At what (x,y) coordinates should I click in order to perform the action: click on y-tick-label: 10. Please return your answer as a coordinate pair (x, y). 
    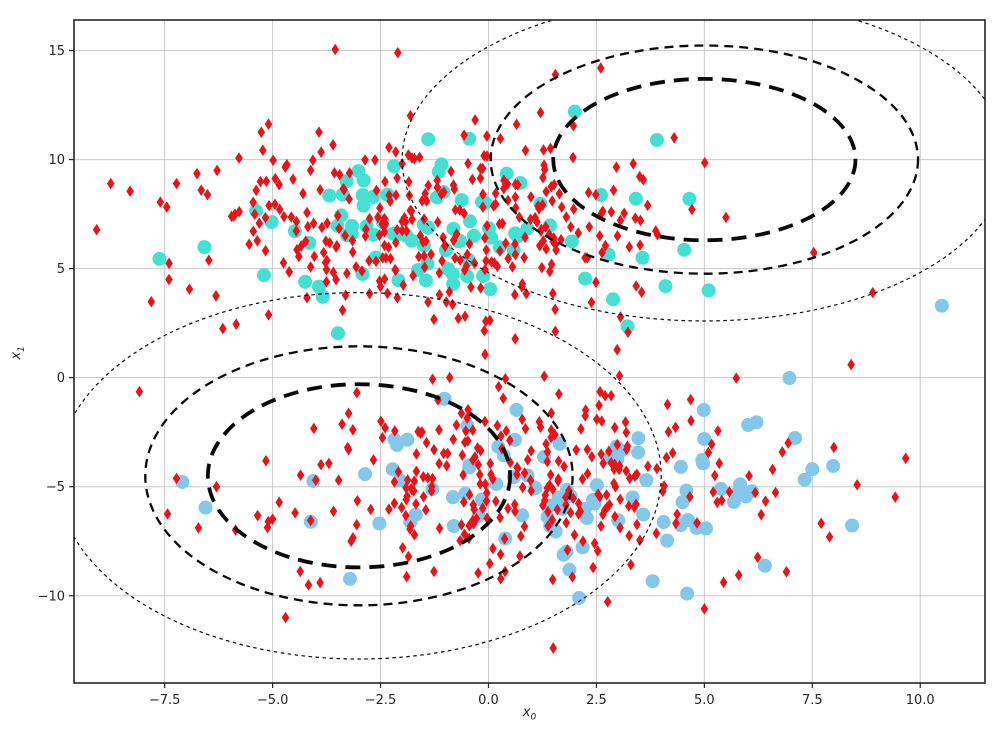
    Looking at the image, I should click on (56, 160).